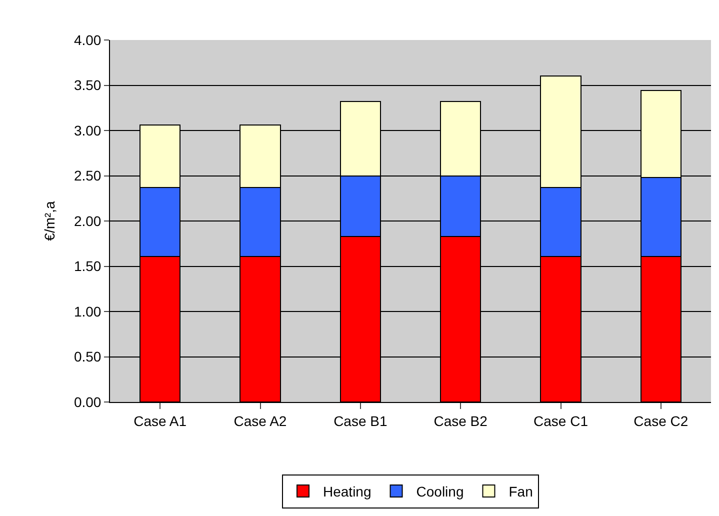  I want to click on x-tick-label: Case A2, so click(260, 420).